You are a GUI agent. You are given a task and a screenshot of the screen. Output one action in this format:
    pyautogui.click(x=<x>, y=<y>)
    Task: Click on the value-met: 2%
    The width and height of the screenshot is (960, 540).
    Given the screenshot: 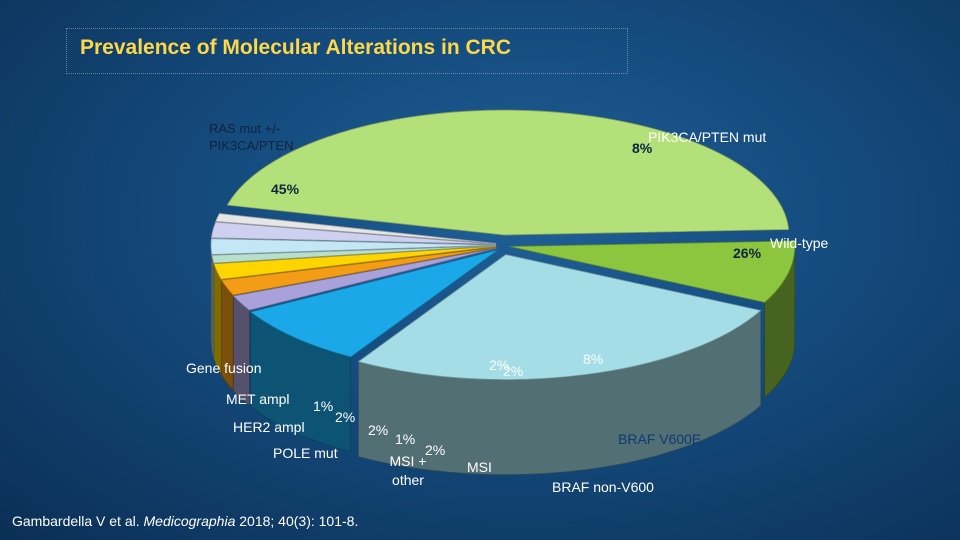 What is the action you would take?
    pyautogui.click(x=345, y=417)
    